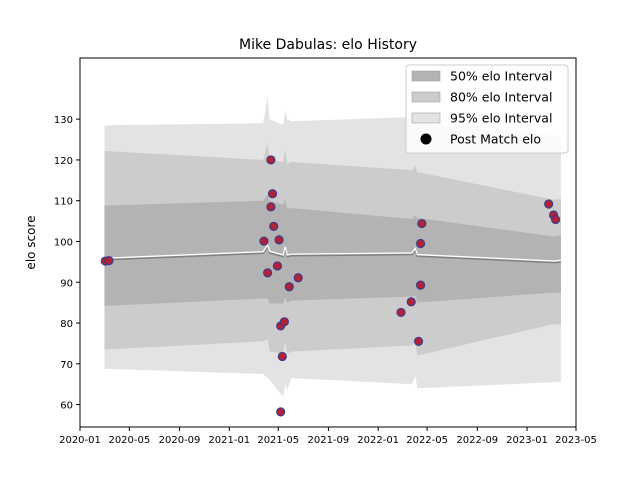 The image size is (640, 480). Describe the element at coordinates (278, 440) in the screenshot. I see `x-tick-label: 2021-05` at that location.